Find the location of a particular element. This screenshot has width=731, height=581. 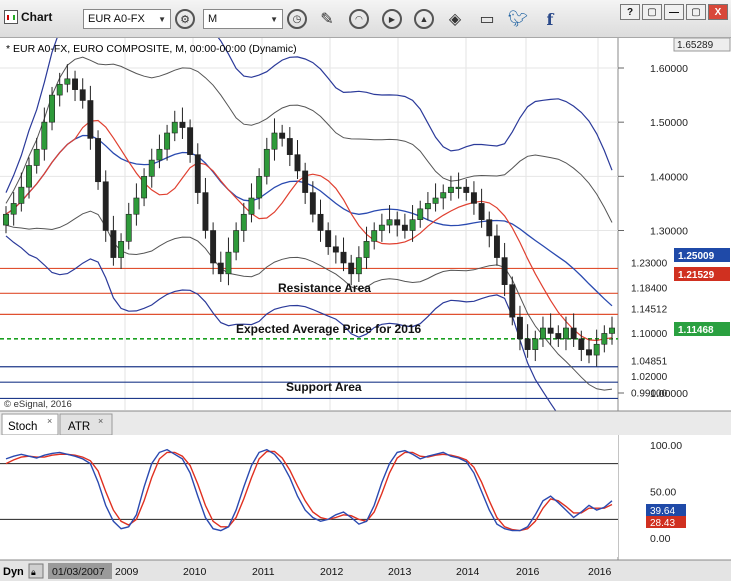

play-icon: ▶ is located at coordinates (392, 19).